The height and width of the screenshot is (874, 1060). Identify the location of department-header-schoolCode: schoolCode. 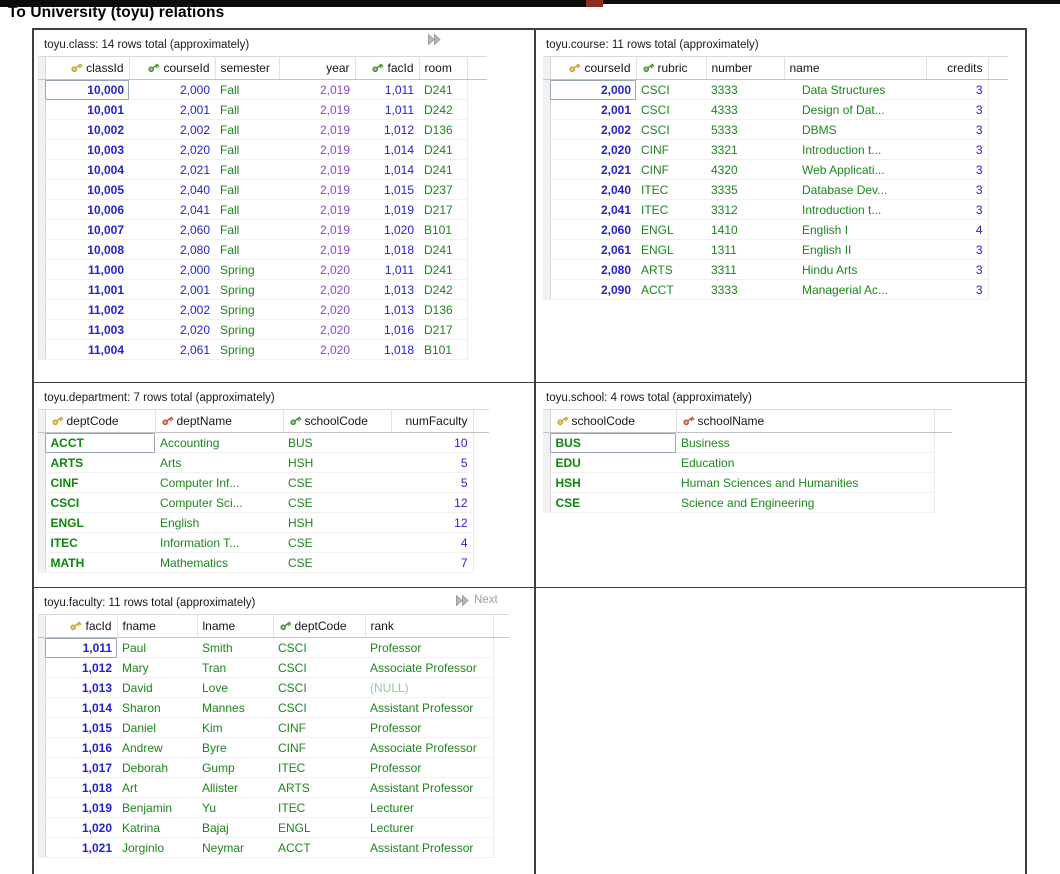
(337, 421).